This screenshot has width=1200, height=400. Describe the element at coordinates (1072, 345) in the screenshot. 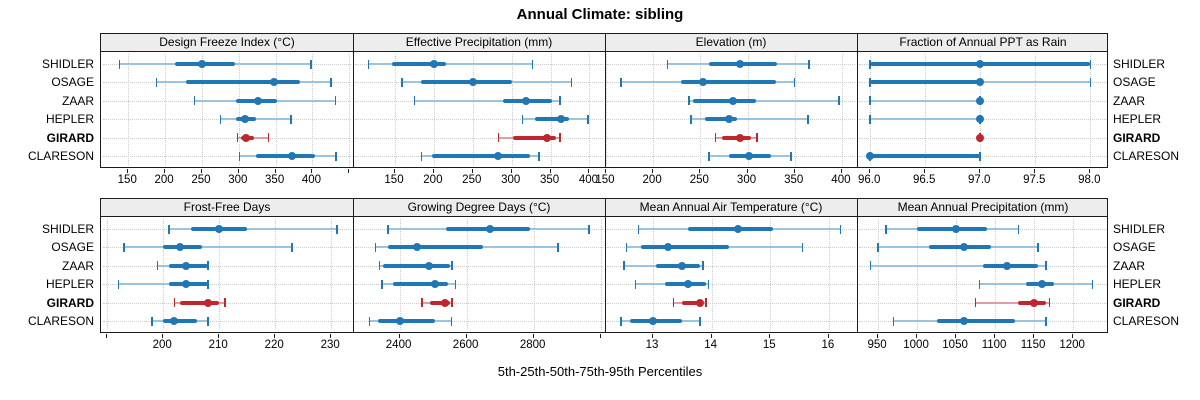

I see `x-tick-label: 1200` at that location.